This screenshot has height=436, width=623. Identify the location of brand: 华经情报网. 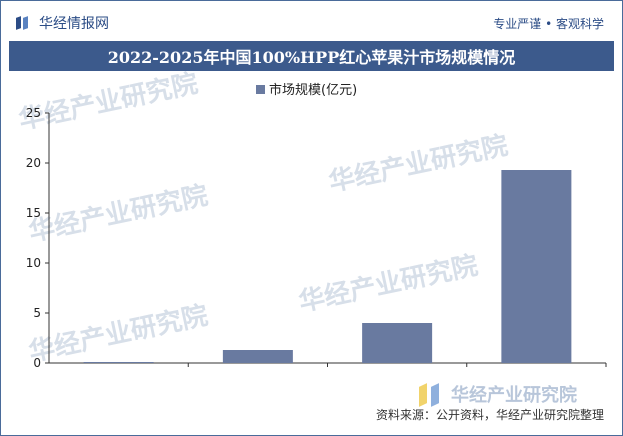
(62, 23).